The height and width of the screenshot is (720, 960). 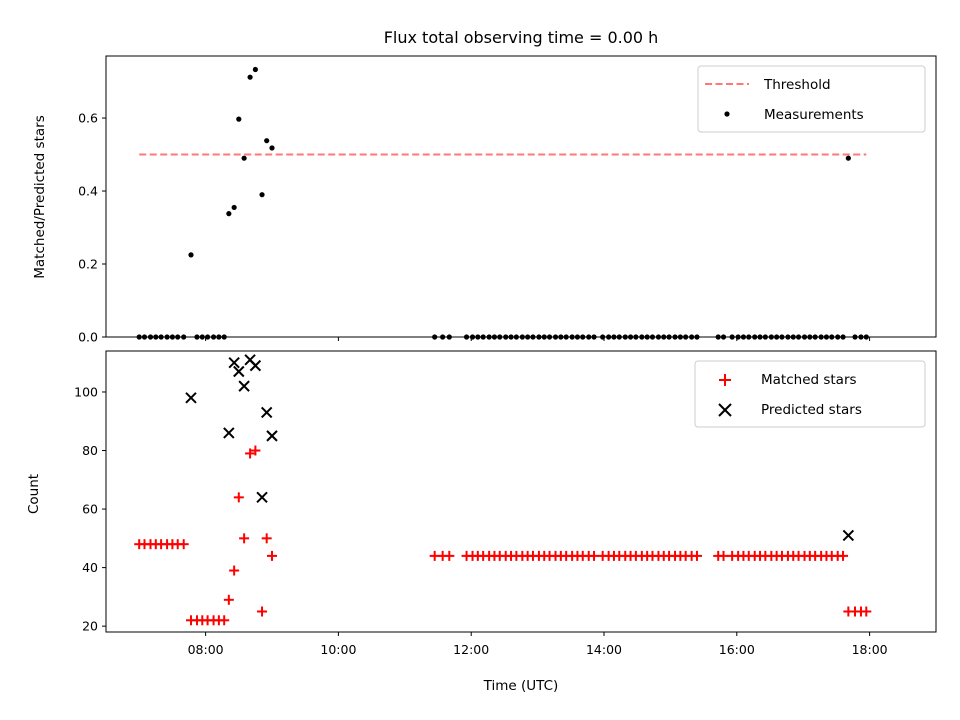 I want to click on bottom-y-ticks: 20 40 60 80 100, so click(x=90, y=509).